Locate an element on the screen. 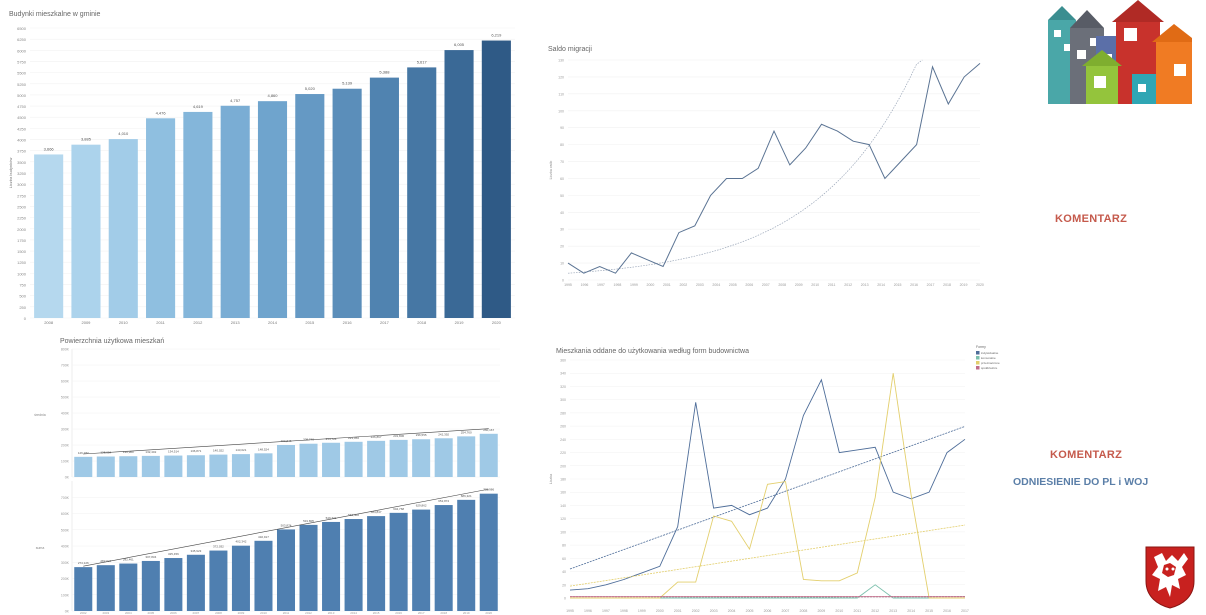 The width and height of the screenshot is (1206, 615). floor-area-bar-label: 254,760 is located at coordinates (466, 432).